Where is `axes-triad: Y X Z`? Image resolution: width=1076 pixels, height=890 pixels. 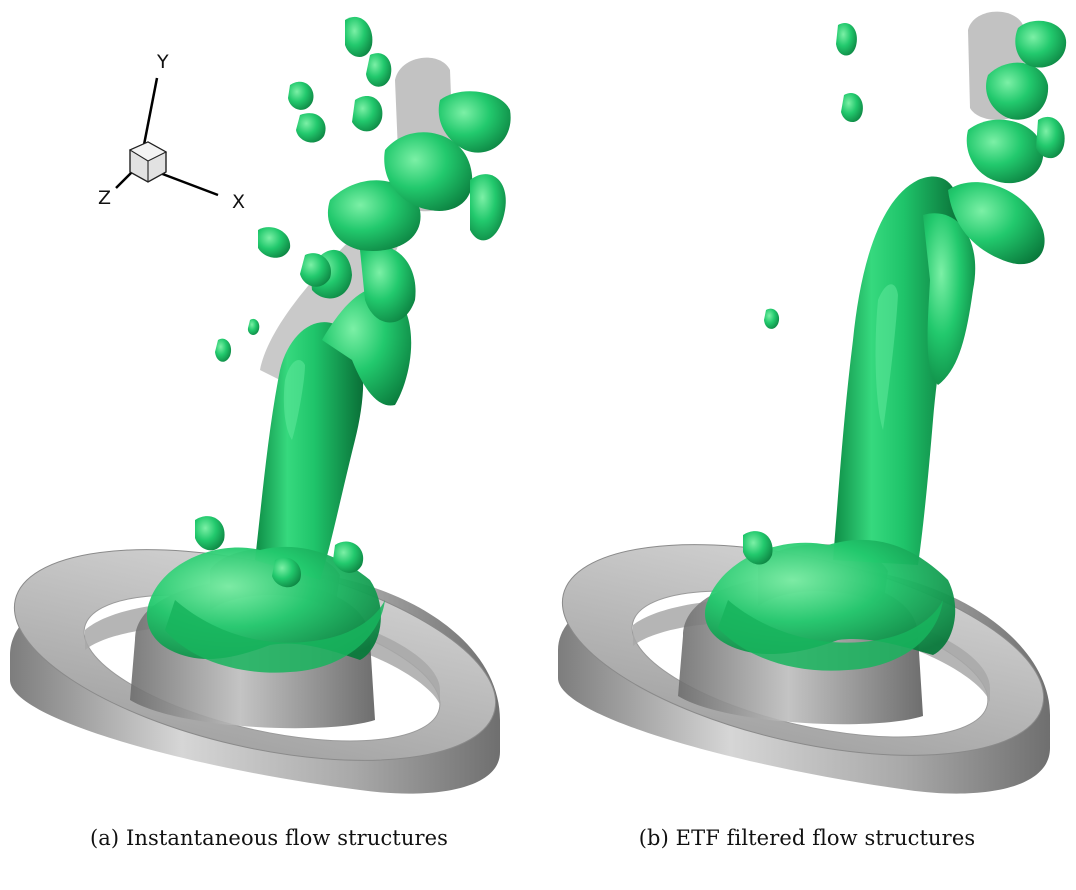
axes-triad: Y X Z is located at coordinates (171, 132).